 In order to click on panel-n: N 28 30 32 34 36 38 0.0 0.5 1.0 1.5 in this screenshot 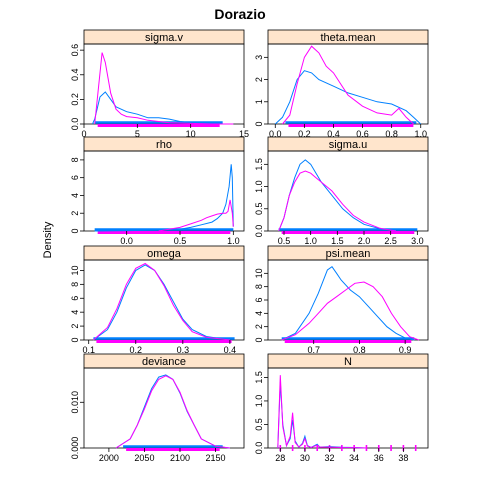, I will do `click(341, 408)`.